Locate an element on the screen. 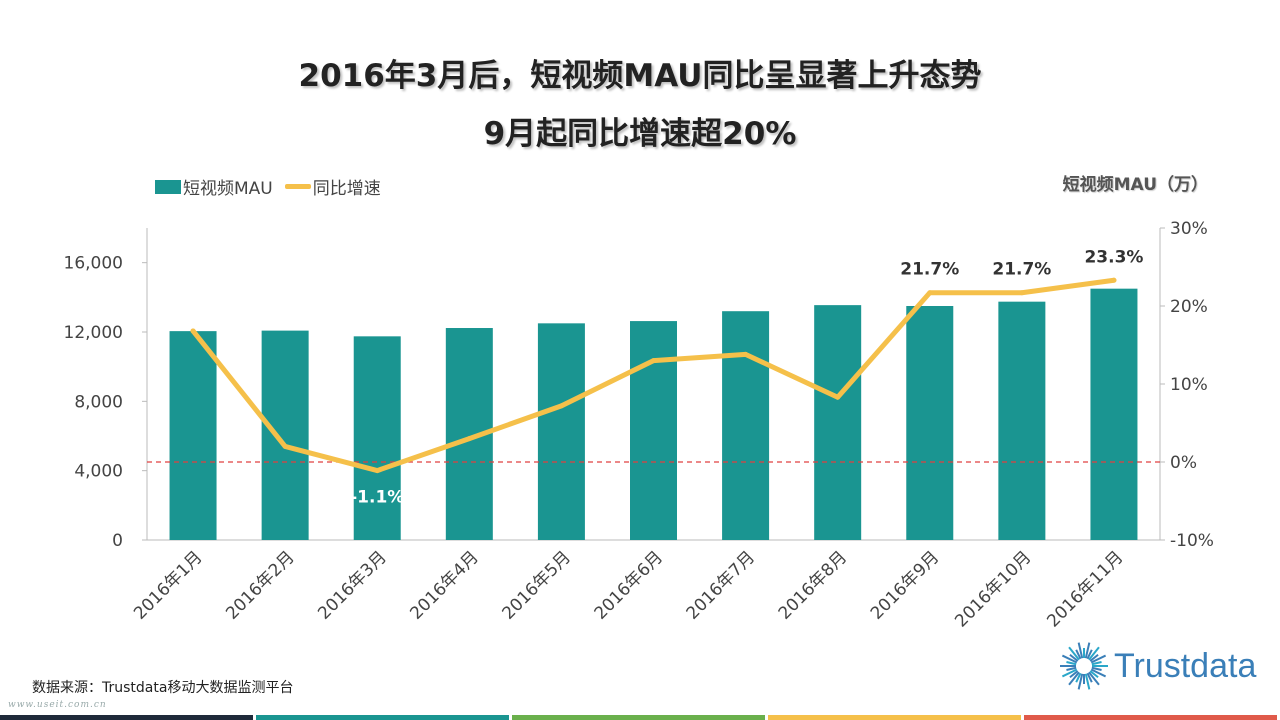 Image resolution: width=1280 pixels, height=720 pixels. right-axis-tick-label: 30% is located at coordinates (1189, 229).